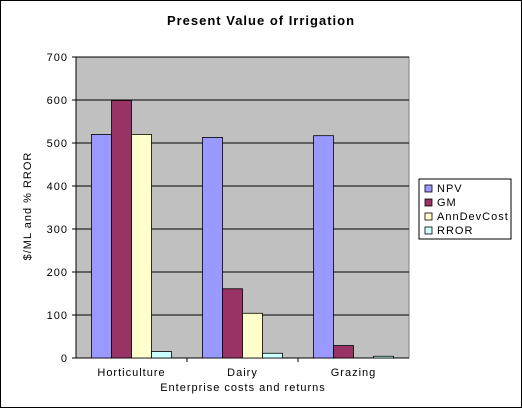 The width and height of the screenshot is (522, 408). Describe the element at coordinates (428, 216) in the screenshot. I see `legend-swatch-anndevcost` at that location.